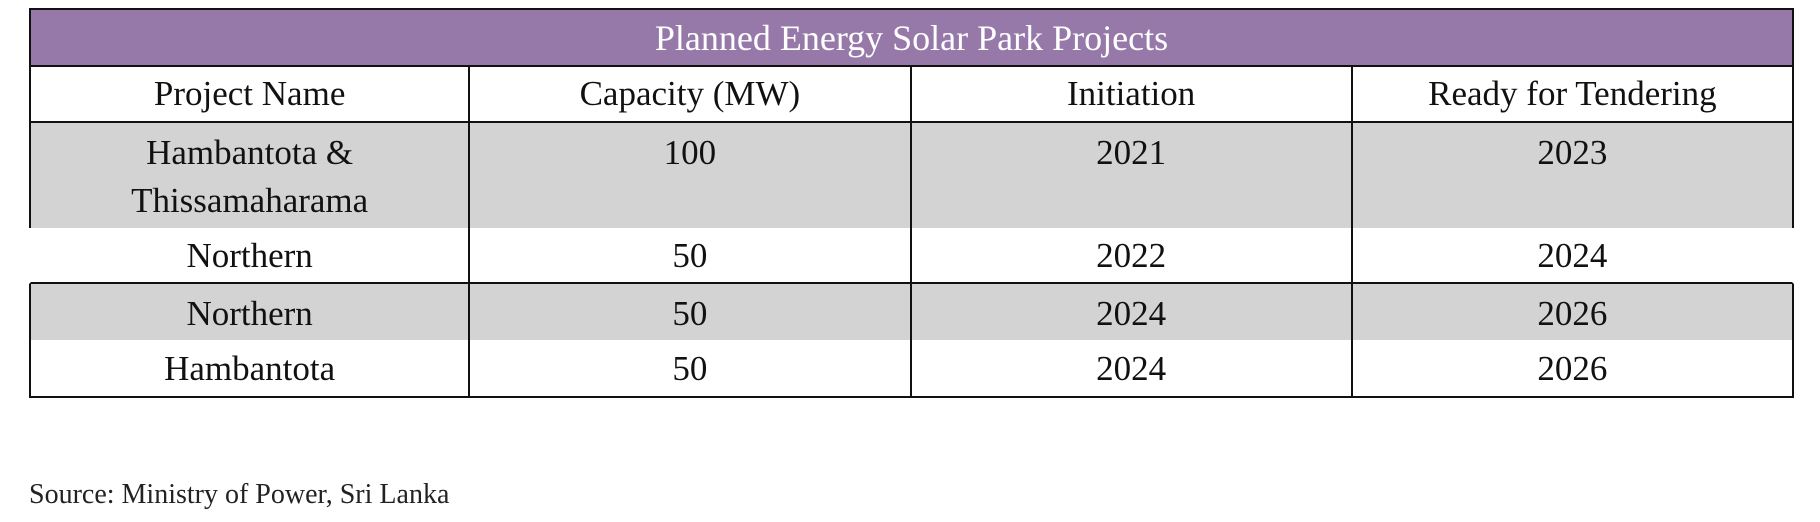 The image size is (1820, 522). Describe the element at coordinates (250, 175) in the screenshot. I see `cell-project-name: Hambantota & Thissamaharama` at that location.